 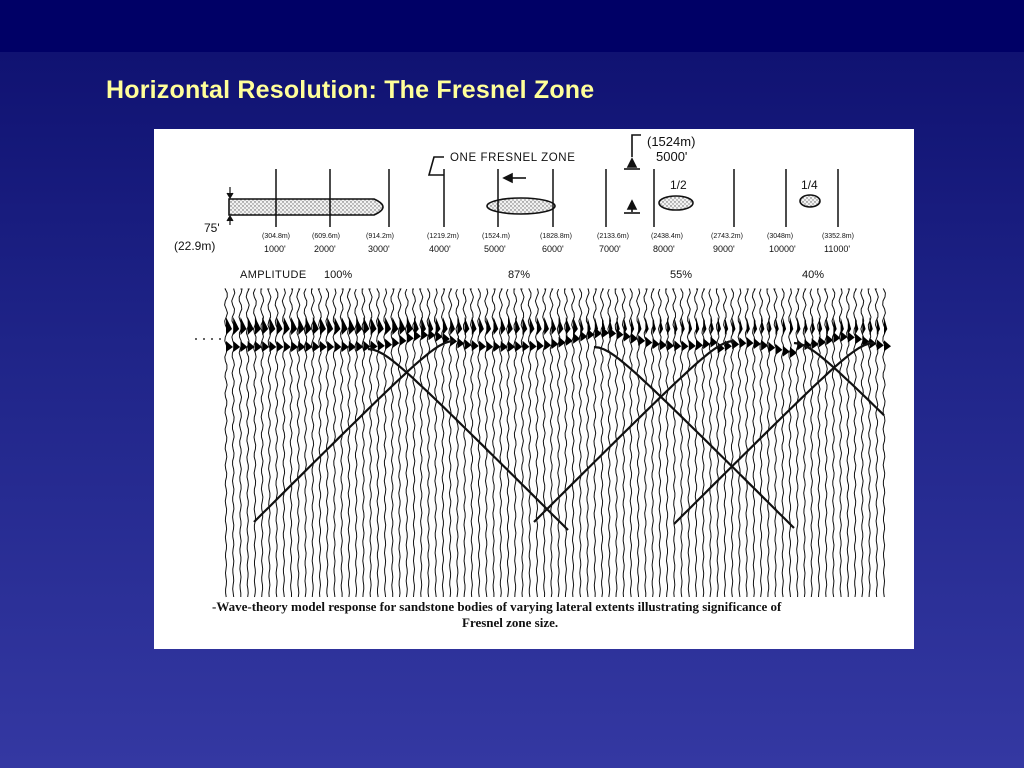 What do you see at coordinates (664, 249) in the screenshot?
I see `distance-label-ft: 8000'` at bounding box center [664, 249].